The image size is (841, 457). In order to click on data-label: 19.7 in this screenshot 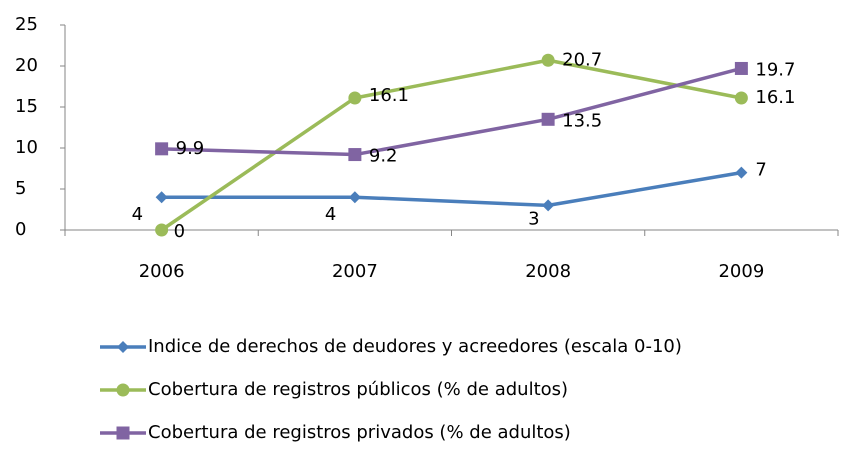, I will do `click(775, 69)`.